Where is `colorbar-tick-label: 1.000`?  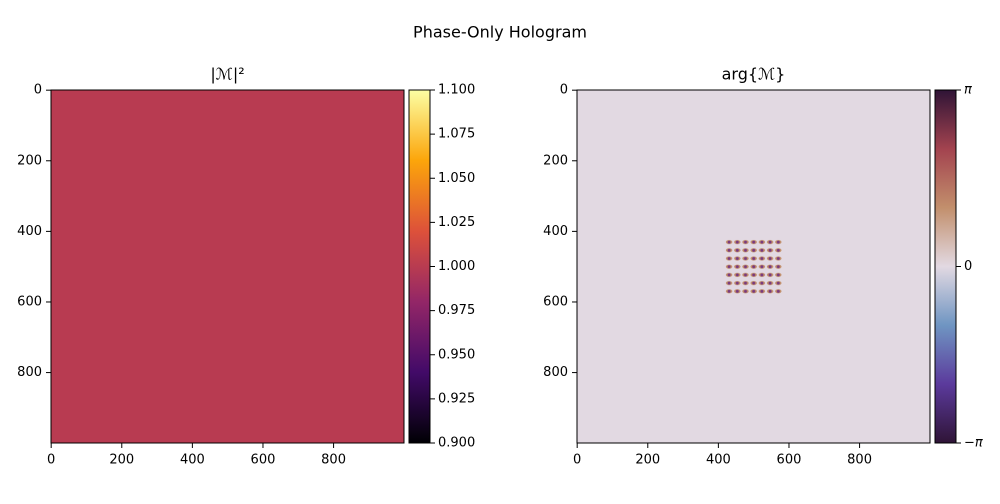 colorbar-tick-label: 1.000 is located at coordinates (456, 266).